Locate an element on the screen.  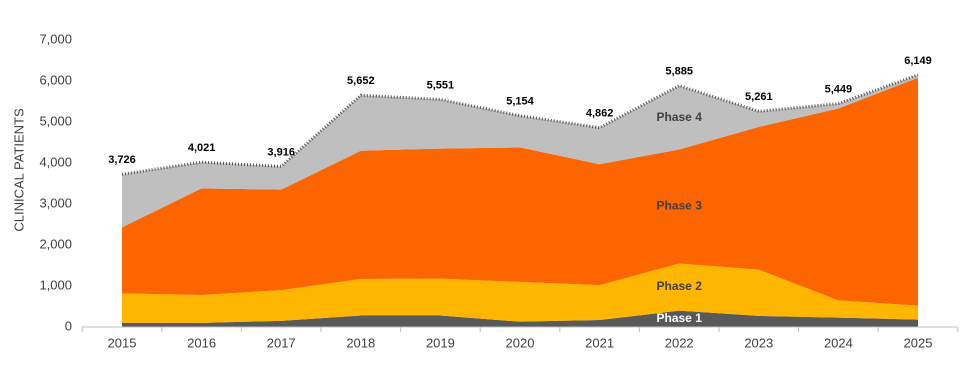
y-tick-label: 5,000 is located at coordinates (55, 120).